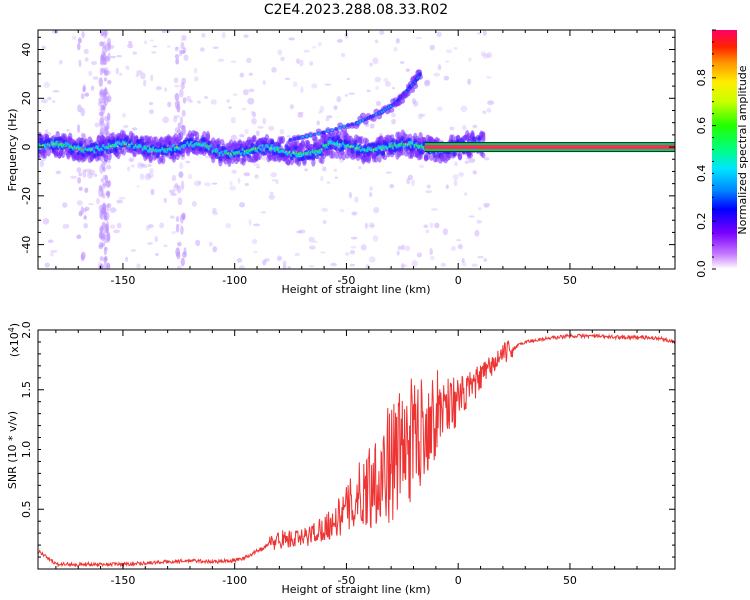  I want to click on spectrogram-x-tick-label: -100, so click(234, 280).